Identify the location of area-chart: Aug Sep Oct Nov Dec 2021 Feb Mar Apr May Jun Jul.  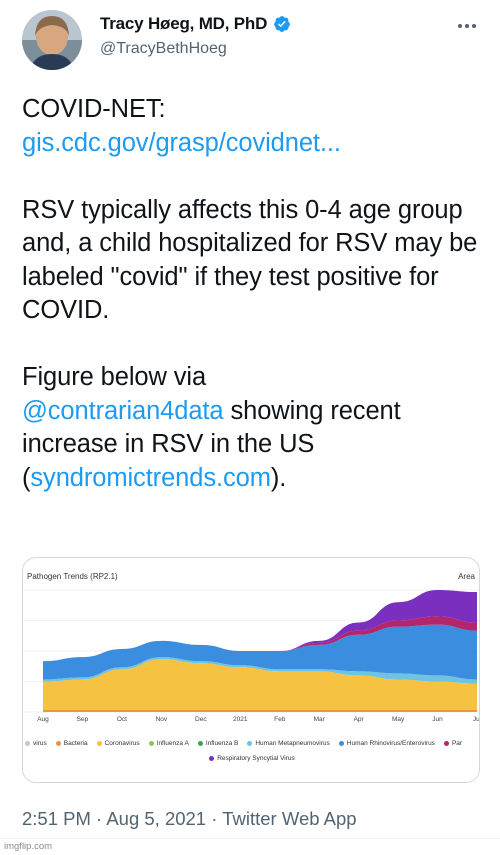
(251, 656).